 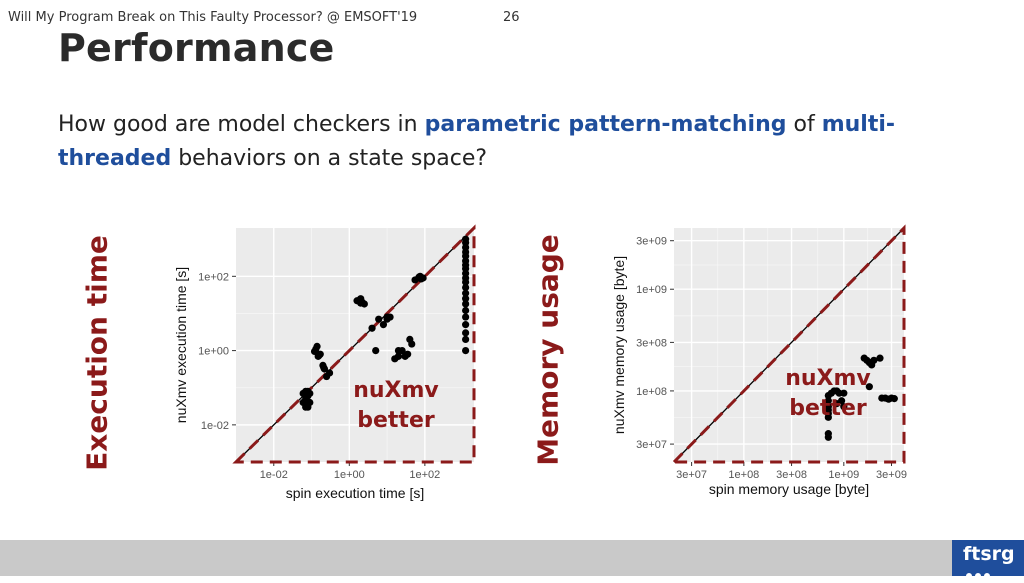 I want to click on x-tick-label: 1e+02, so click(x=424, y=475).